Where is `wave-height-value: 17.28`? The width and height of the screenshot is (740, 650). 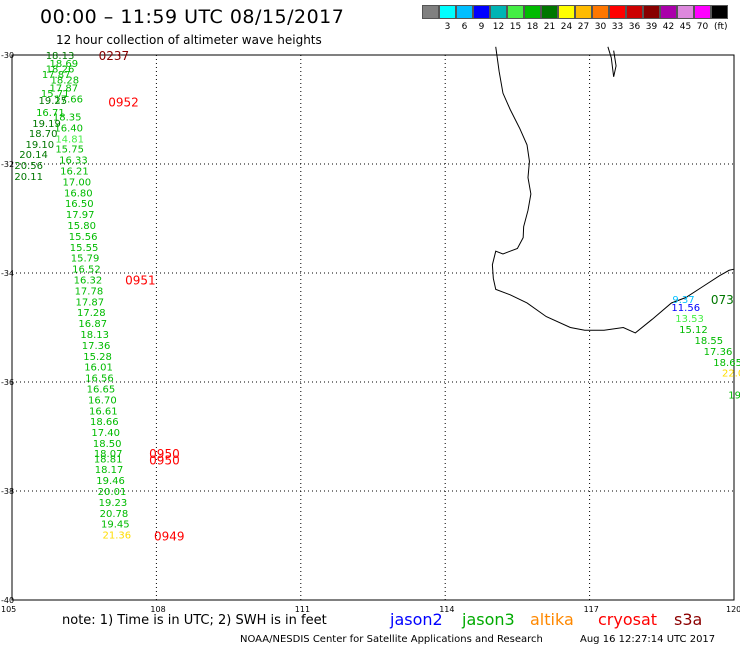
wave-height-value: 17.28 is located at coordinates (91, 313).